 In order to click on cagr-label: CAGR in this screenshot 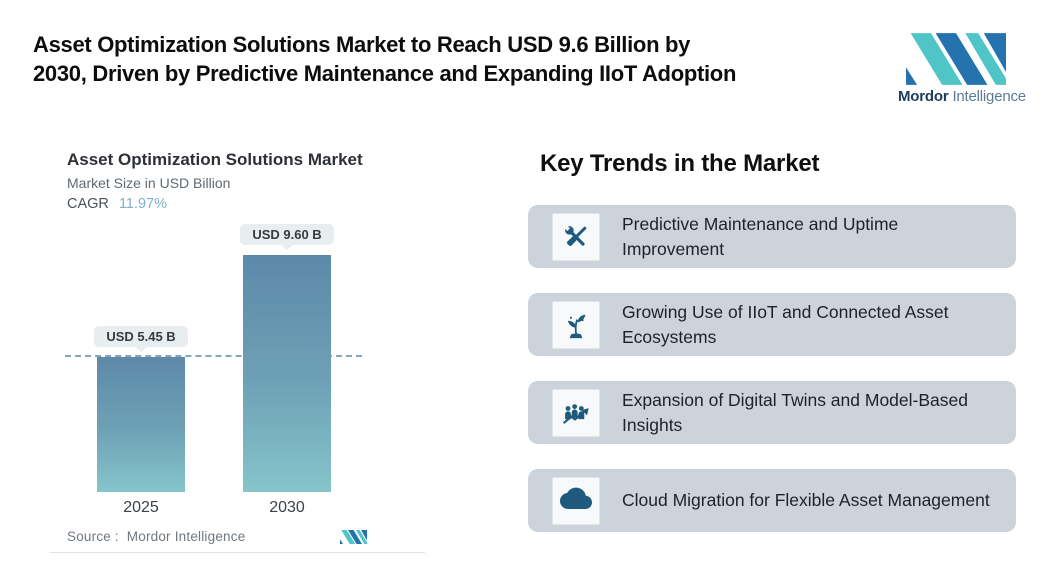, I will do `click(88, 204)`.